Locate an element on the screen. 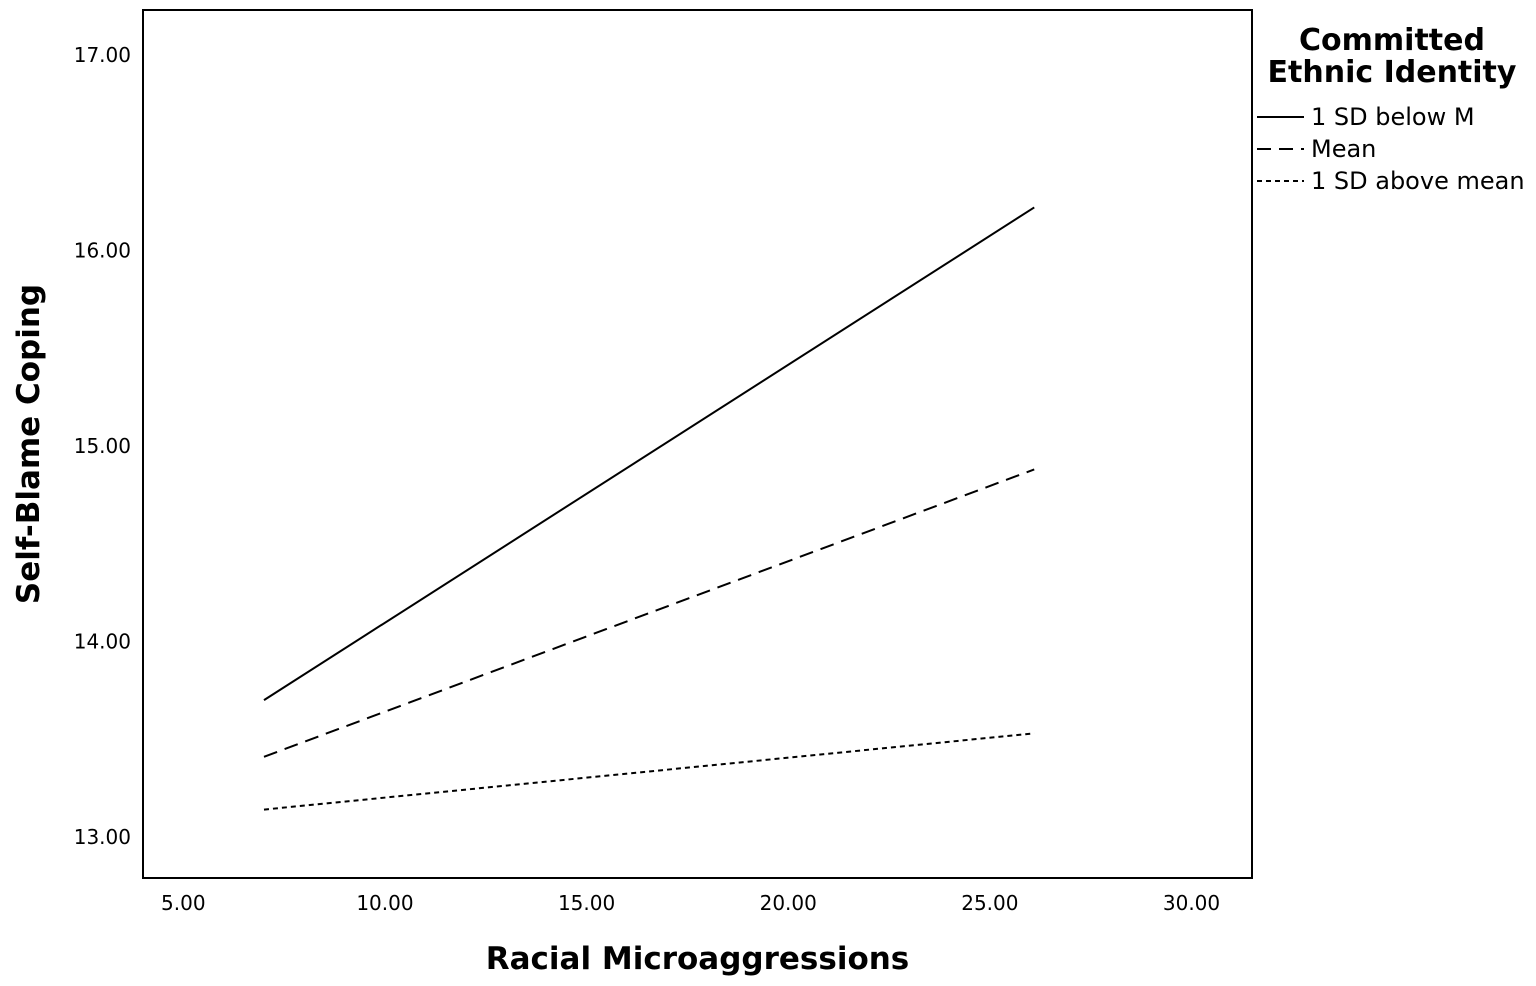 Image resolution: width=1536 pixels, height=986 pixels. legend-label-1-sd-below-m: 1 SD below M is located at coordinates (1393, 117).